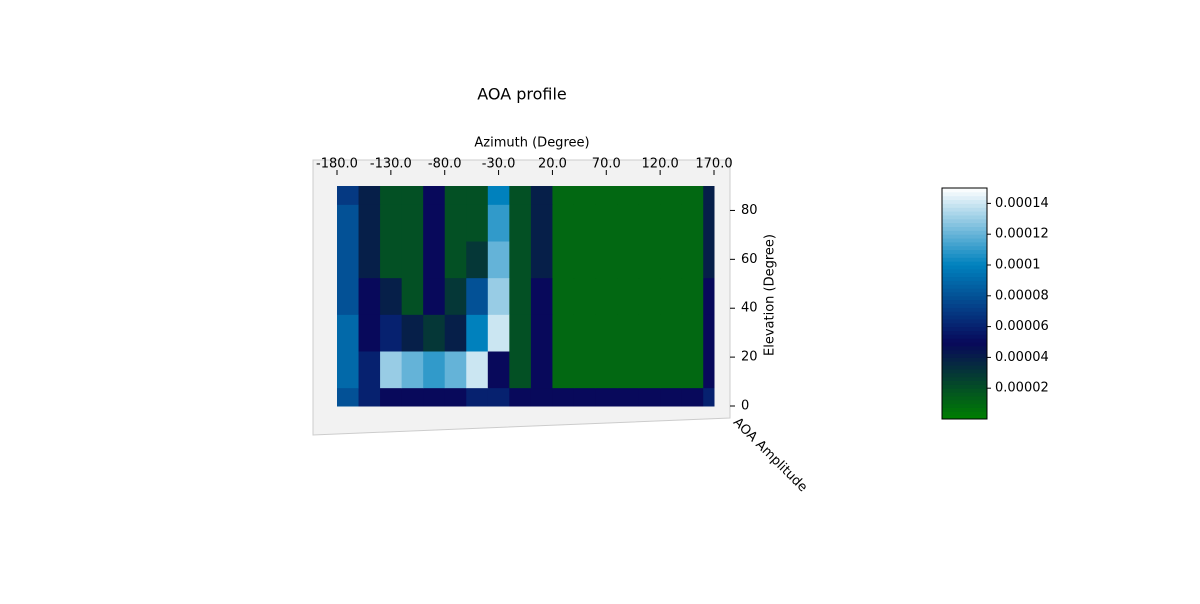  Describe the element at coordinates (499, 164) in the screenshot. I see `x-tick-label: -30.0` at that location.